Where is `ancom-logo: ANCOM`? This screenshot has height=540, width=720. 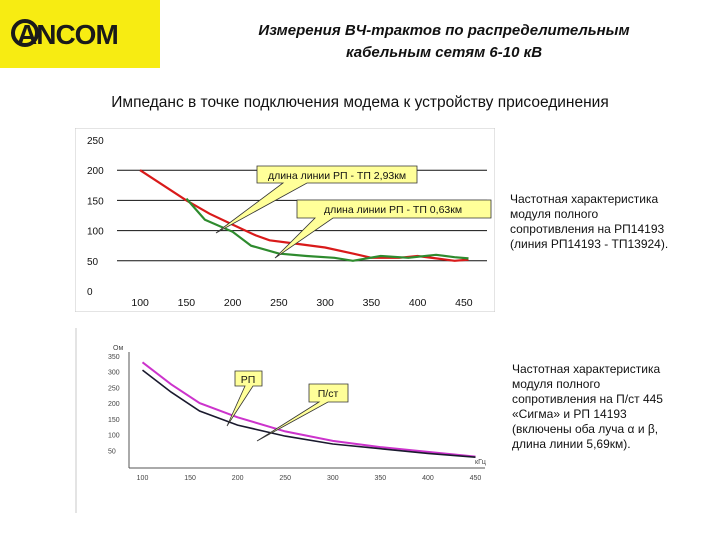 ancom-logo: ANCOM is located at coordinates (80, 34).